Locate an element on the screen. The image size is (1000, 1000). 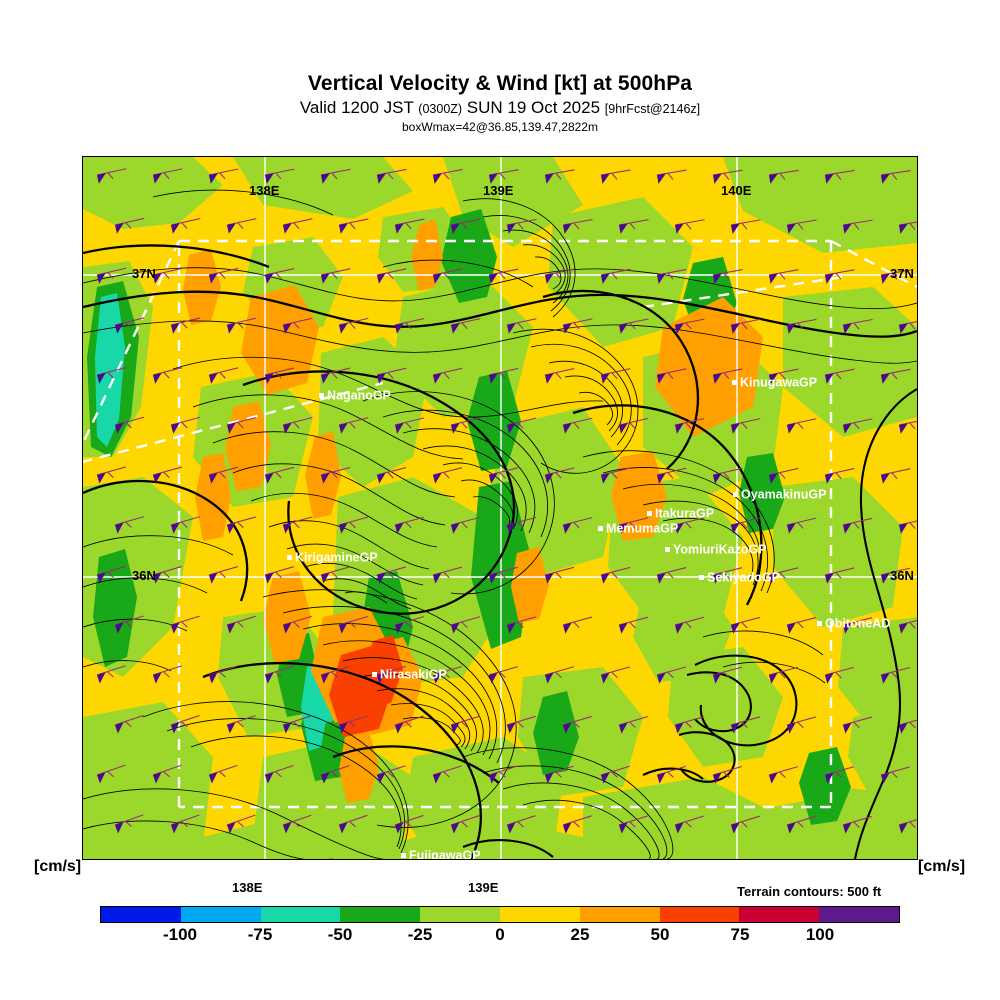
colorbar-tick-50: 50 is located at coordinates (660, 934).